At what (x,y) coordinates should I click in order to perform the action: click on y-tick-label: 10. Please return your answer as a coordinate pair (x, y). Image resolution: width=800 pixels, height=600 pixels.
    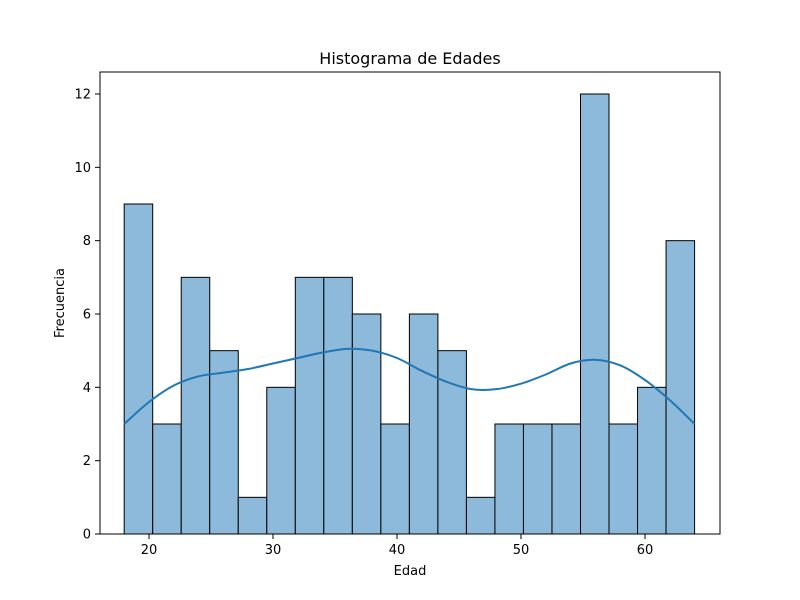
    Looking at the image, I should click on (82, 168).